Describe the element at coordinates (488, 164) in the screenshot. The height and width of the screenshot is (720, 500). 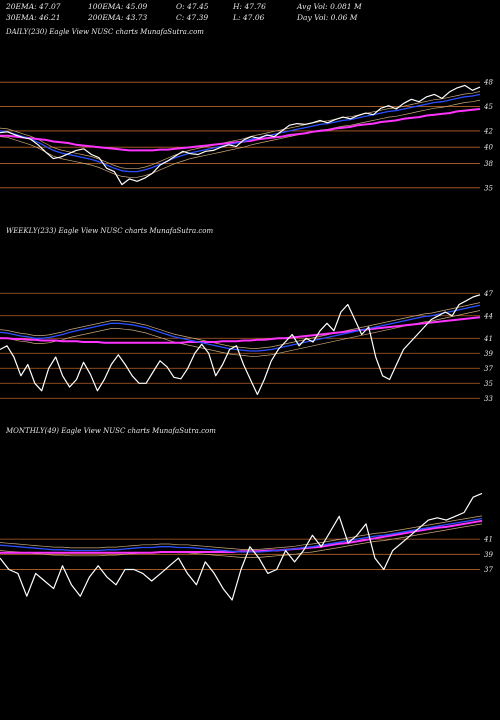
I see `daily-tick-label: 38` at that location.